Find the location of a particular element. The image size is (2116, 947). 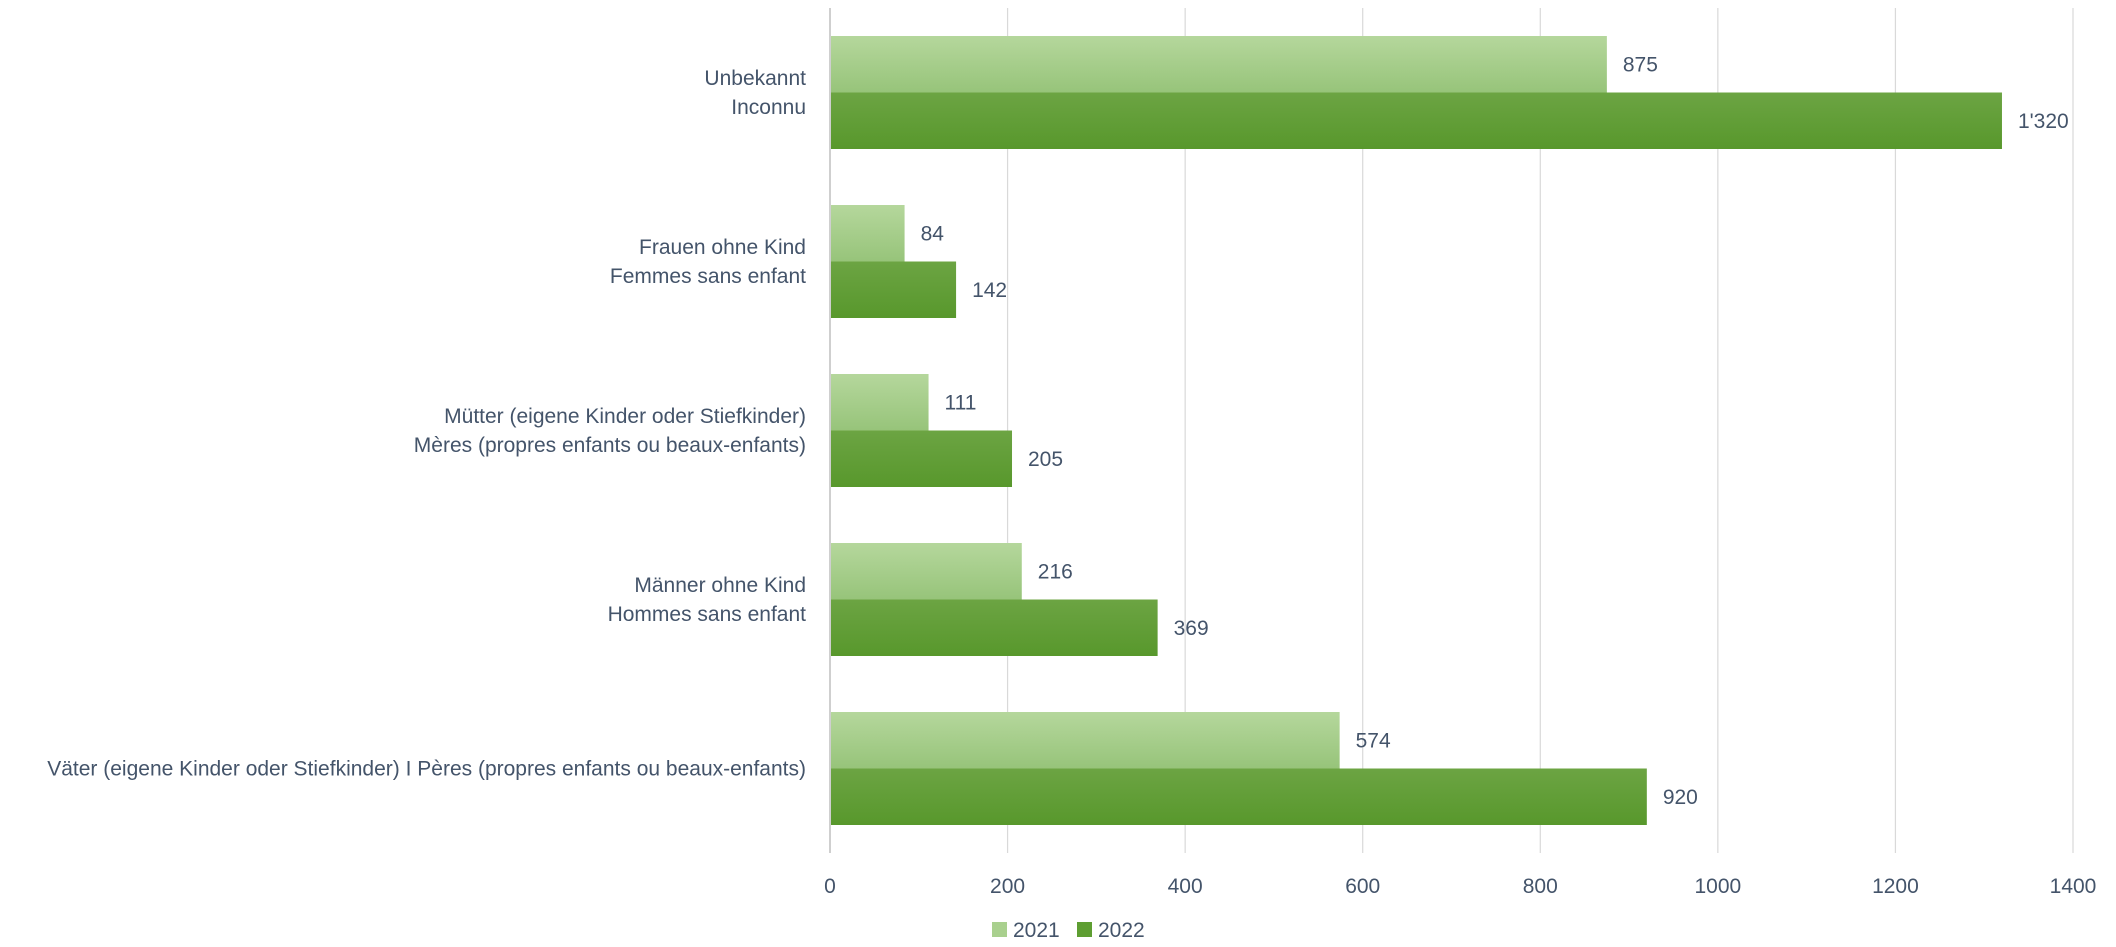

legend-label: 2021 is located at coordinates (1036, 930).